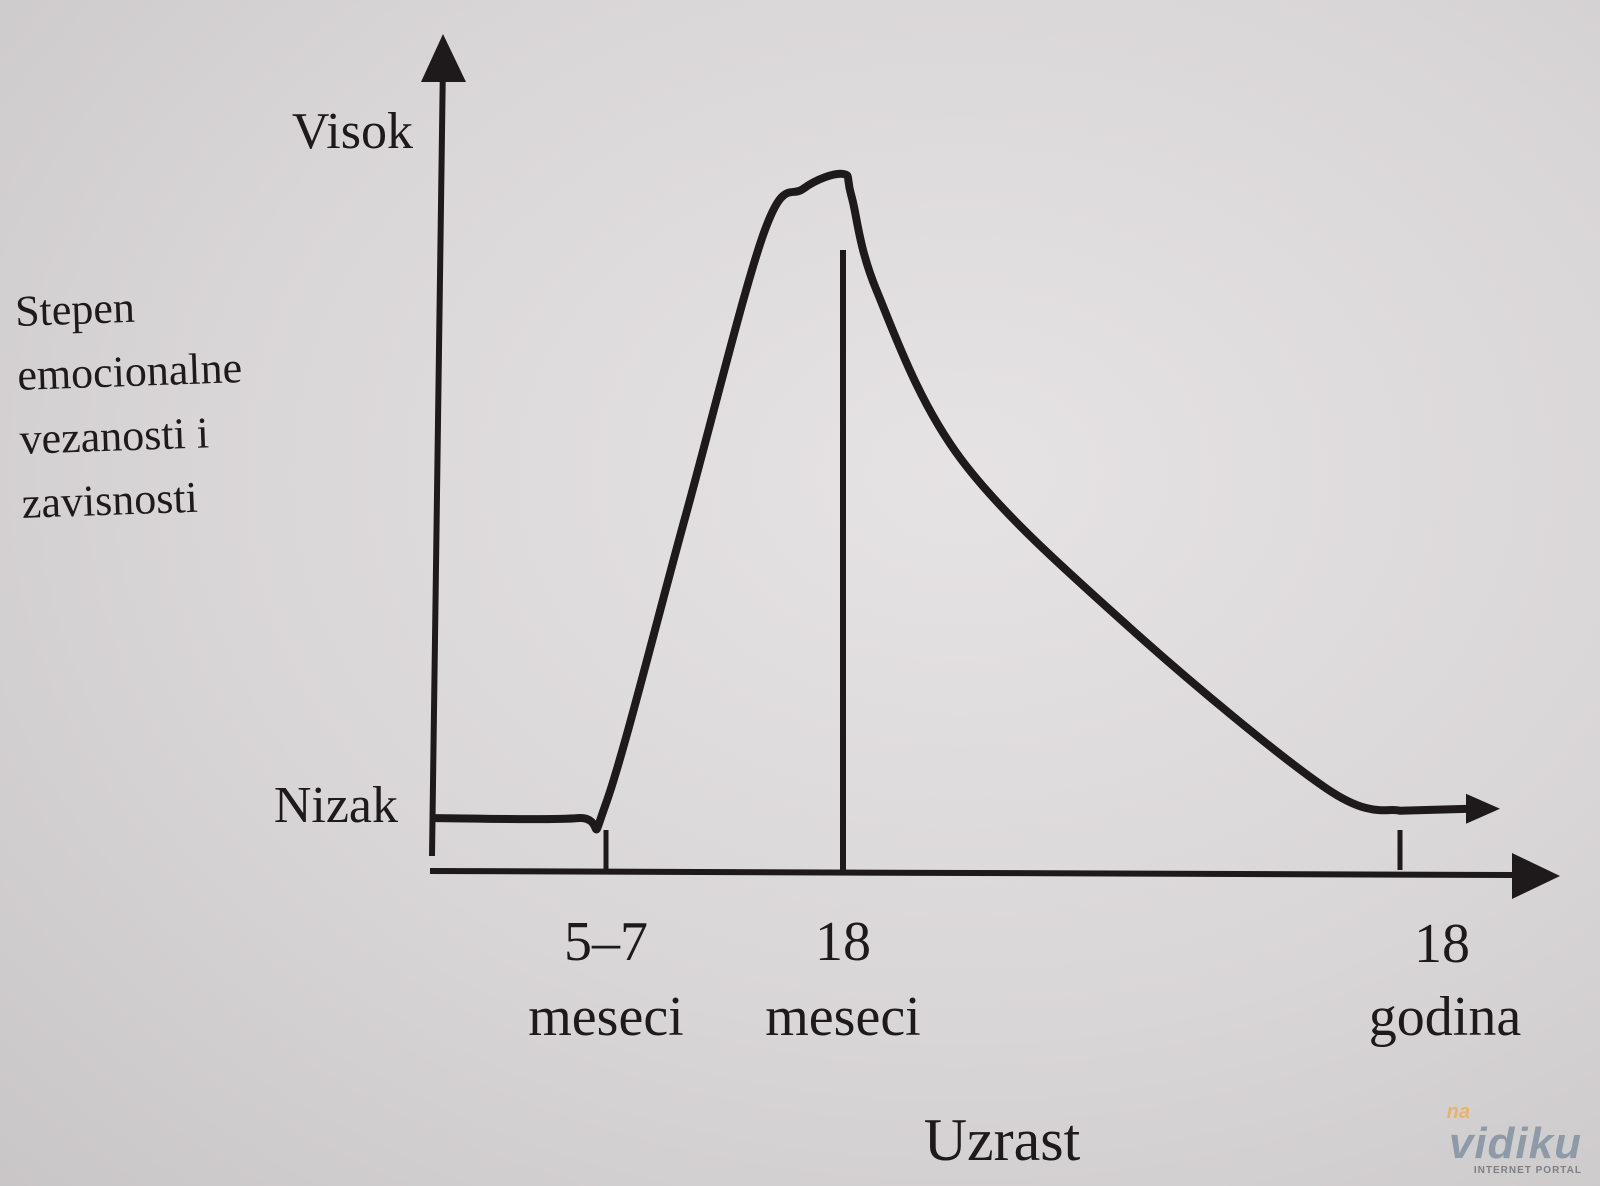  What do you see at coordinates (1442, 944) in the screenshot?
I see `tick-label-18y-line1: 18` at bounding box center [1442, 944].